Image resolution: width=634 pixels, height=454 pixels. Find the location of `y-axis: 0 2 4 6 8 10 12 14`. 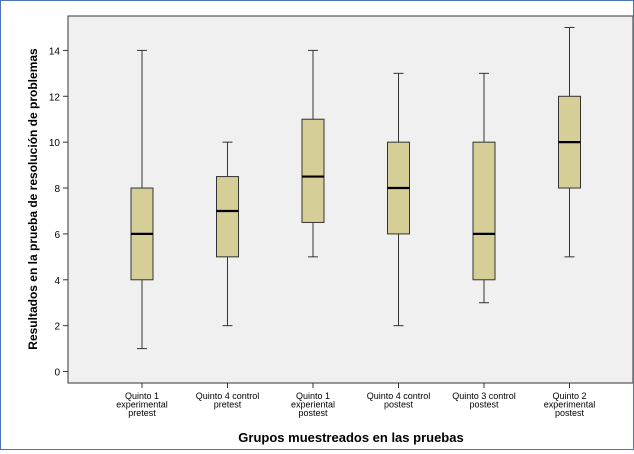

y-axis: 0 2 4 6 8 10 12 14 is located at coordinates (58, 212).